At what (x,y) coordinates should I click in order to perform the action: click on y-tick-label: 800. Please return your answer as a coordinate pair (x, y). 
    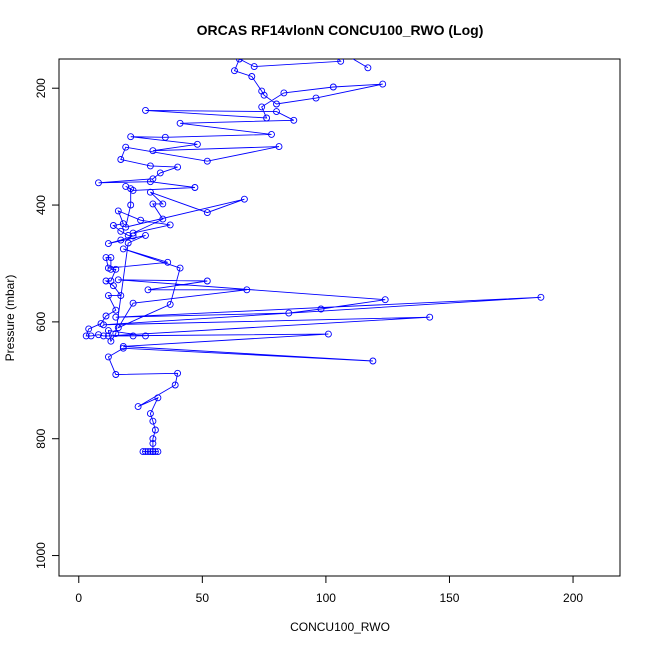
    Looking at the image, I should click on (41, 438).